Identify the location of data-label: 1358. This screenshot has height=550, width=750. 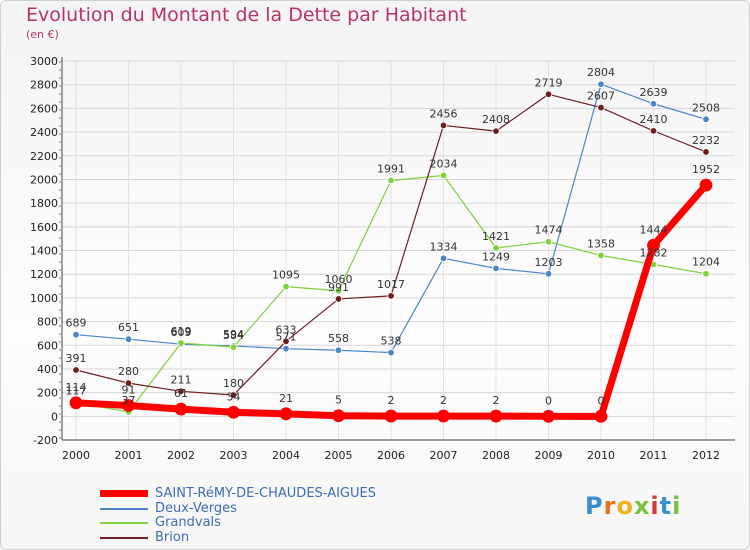
(601, 243).